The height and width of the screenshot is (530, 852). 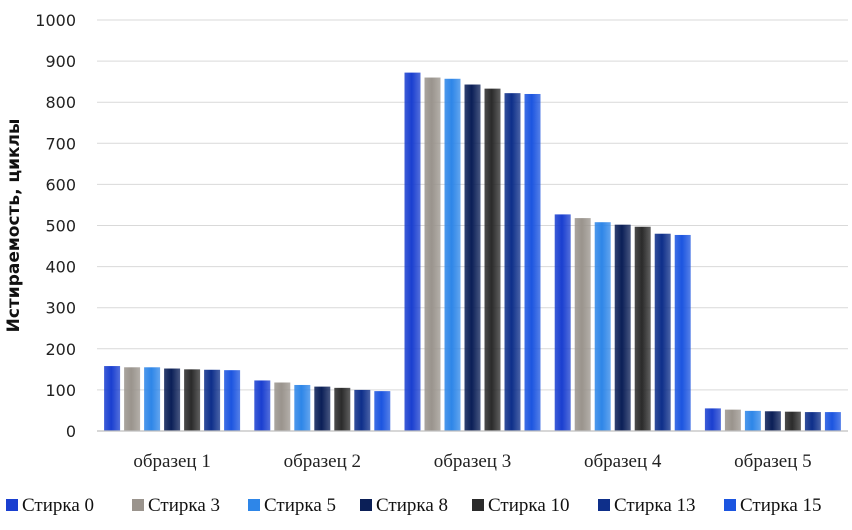 What do you see at coordinates (623, 461) in the screenshot?
I see `x-category-label: образец 4` at bounding box center [623, 461].